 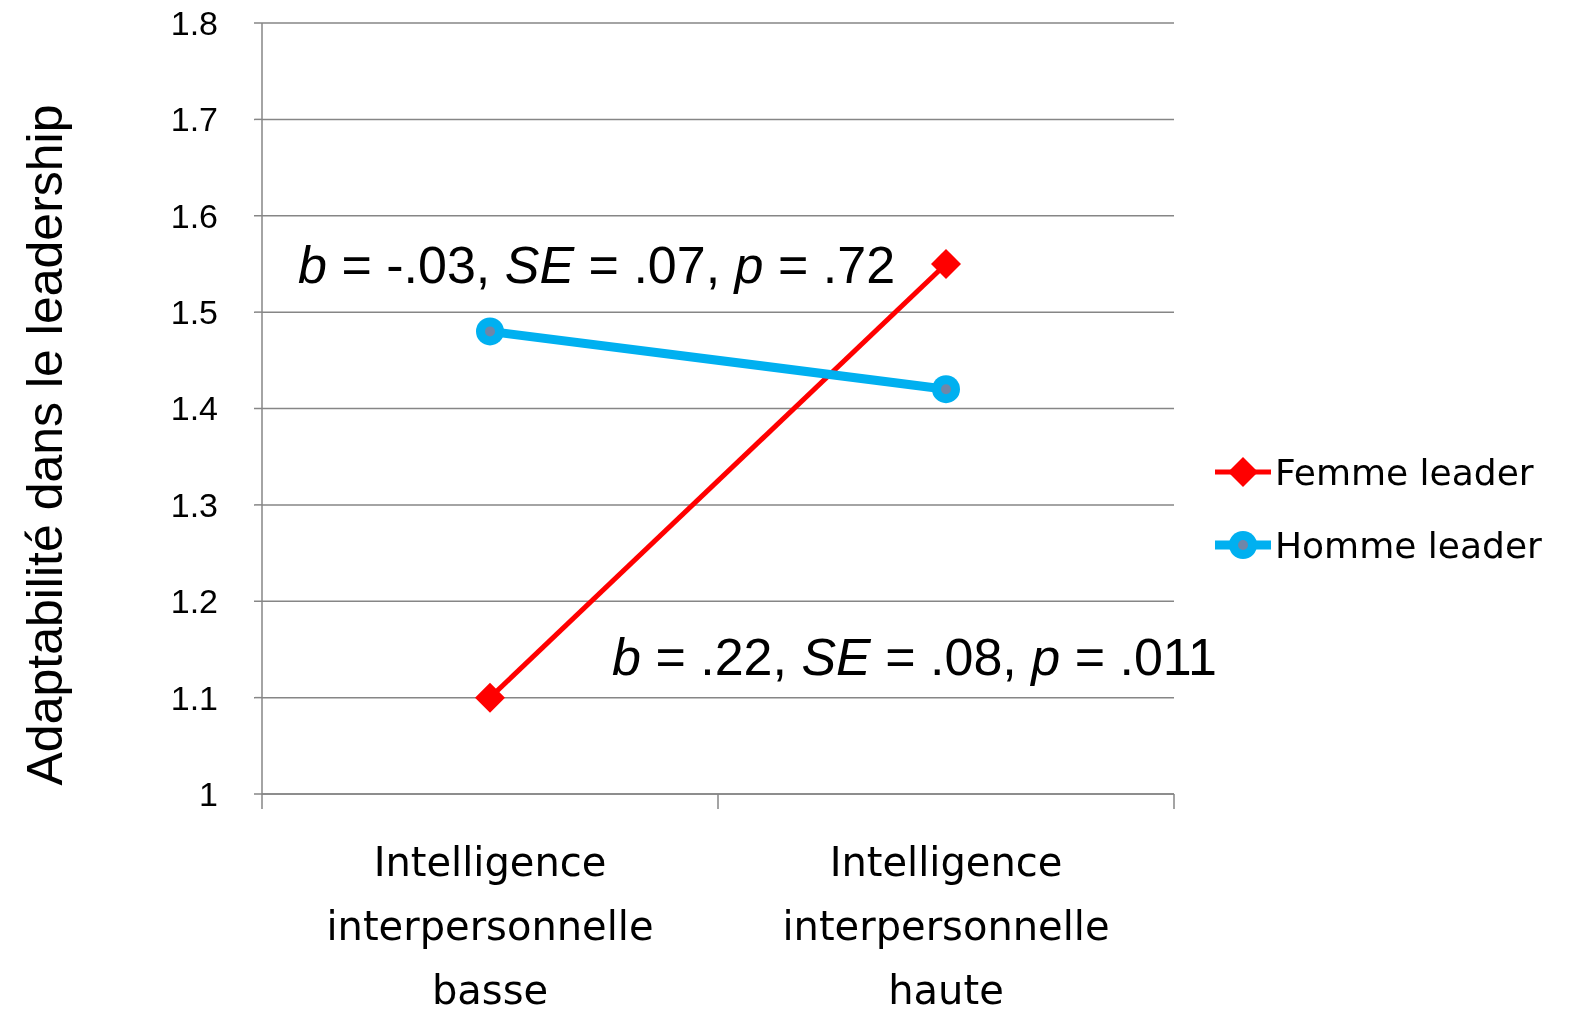 I want to click on y-tick-label: 1.8, so click(x=194, y=22).